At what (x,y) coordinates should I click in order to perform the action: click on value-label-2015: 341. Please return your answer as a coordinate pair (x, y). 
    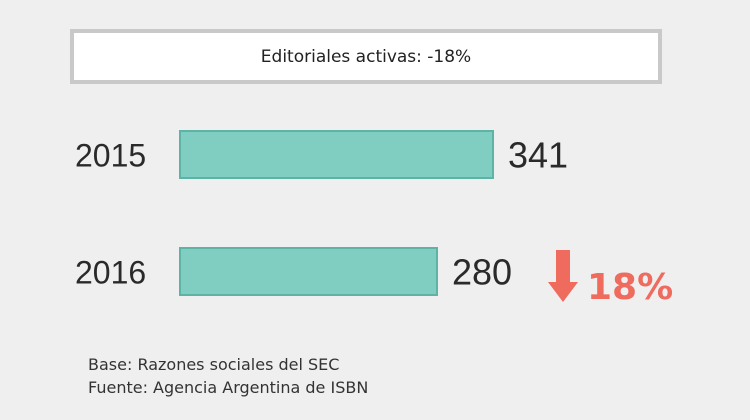
    Looking at the image, I should click on (538, 155).